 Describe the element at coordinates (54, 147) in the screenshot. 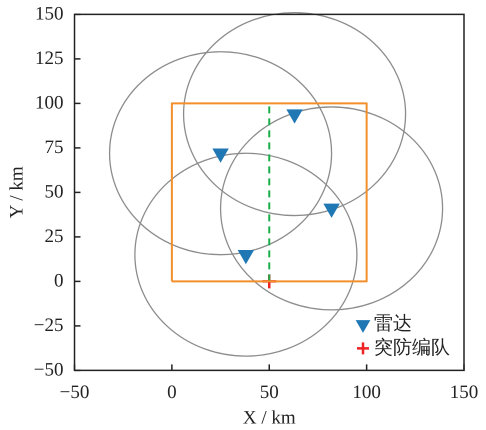

I see `y-tick-label: 75` at that location.